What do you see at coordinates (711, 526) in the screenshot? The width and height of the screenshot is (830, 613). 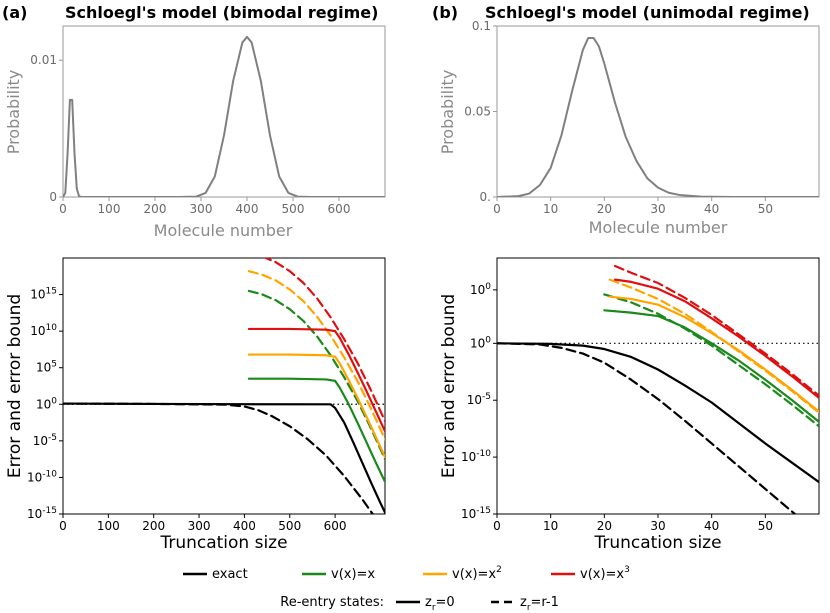 I see `b-bottom-xtick-label: 40` at bounding box center [711, 526].